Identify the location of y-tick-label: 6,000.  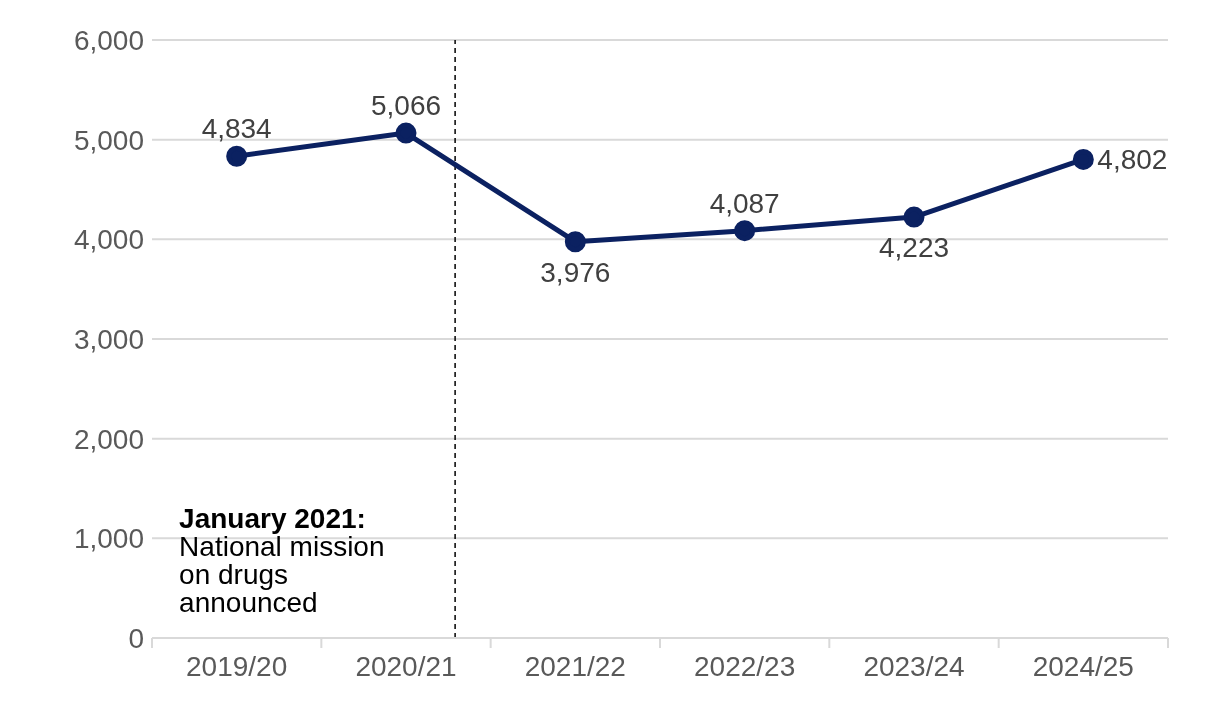
(108, 40).